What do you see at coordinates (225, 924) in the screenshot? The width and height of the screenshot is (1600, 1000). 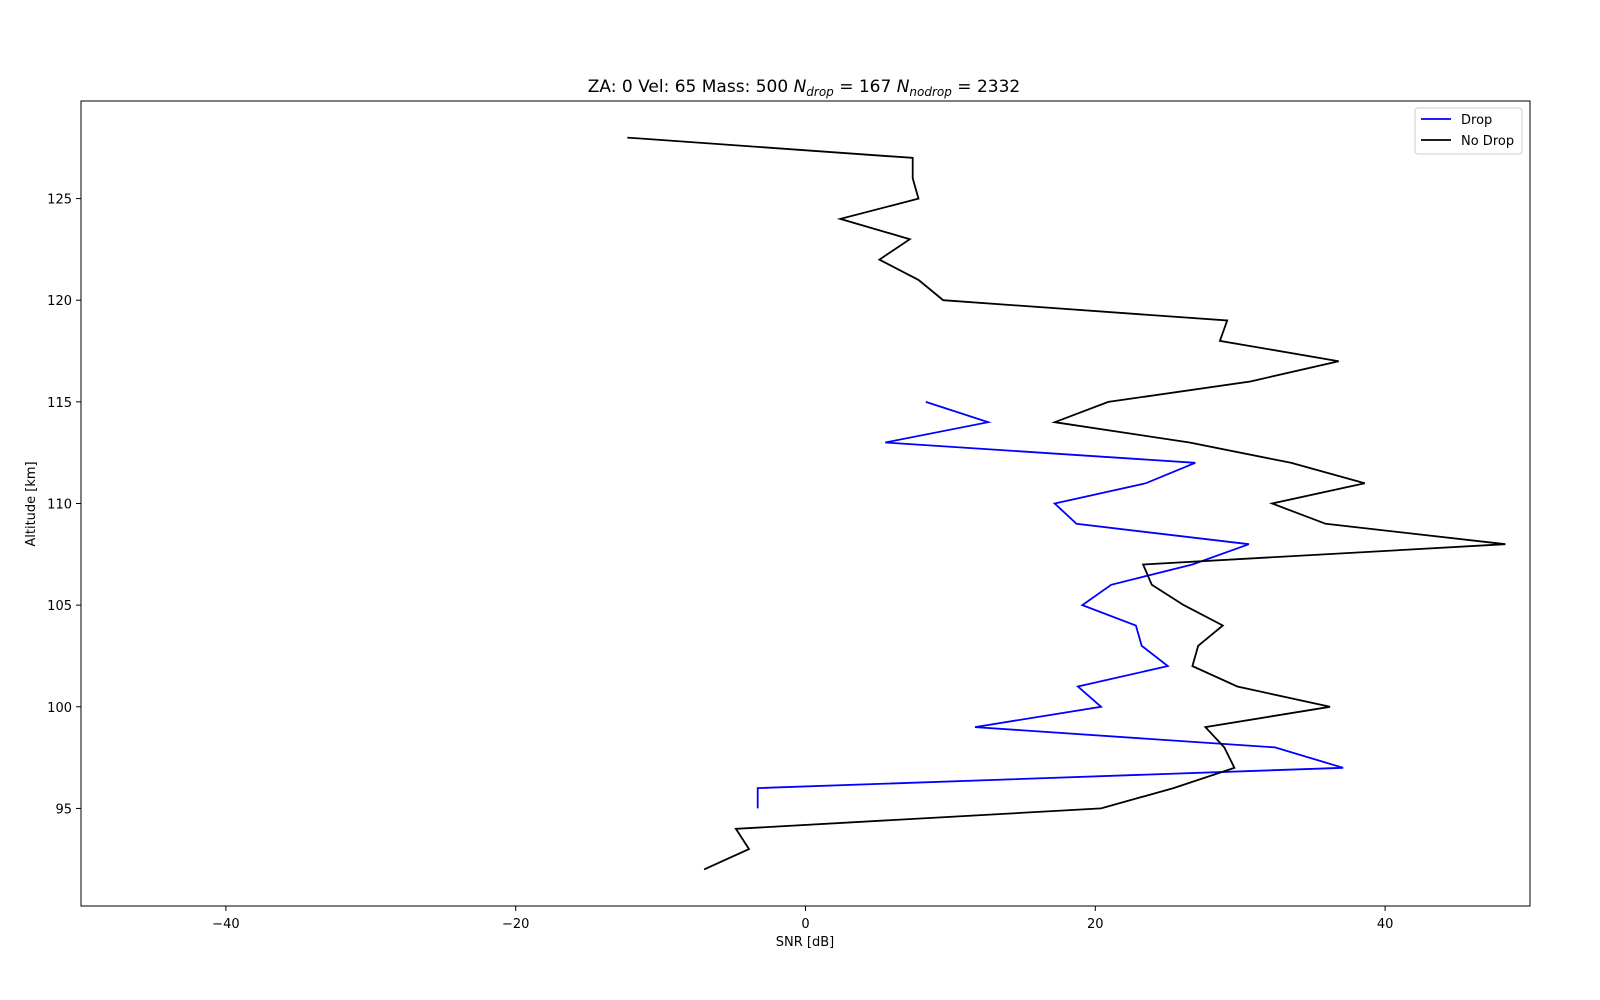 I see `x-tick-label: −40` at bounding box center [225, 924].